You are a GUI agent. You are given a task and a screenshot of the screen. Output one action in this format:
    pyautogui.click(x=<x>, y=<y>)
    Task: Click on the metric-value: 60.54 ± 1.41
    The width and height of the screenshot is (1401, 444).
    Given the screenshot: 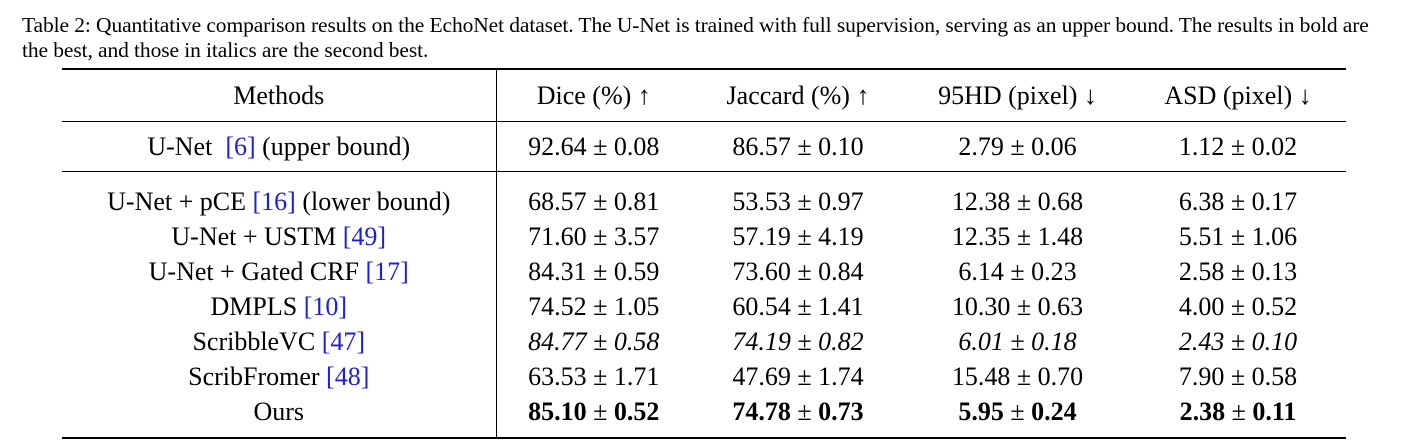 What is the action you would take?
    pyautogui.click(x=798, y=306)
    